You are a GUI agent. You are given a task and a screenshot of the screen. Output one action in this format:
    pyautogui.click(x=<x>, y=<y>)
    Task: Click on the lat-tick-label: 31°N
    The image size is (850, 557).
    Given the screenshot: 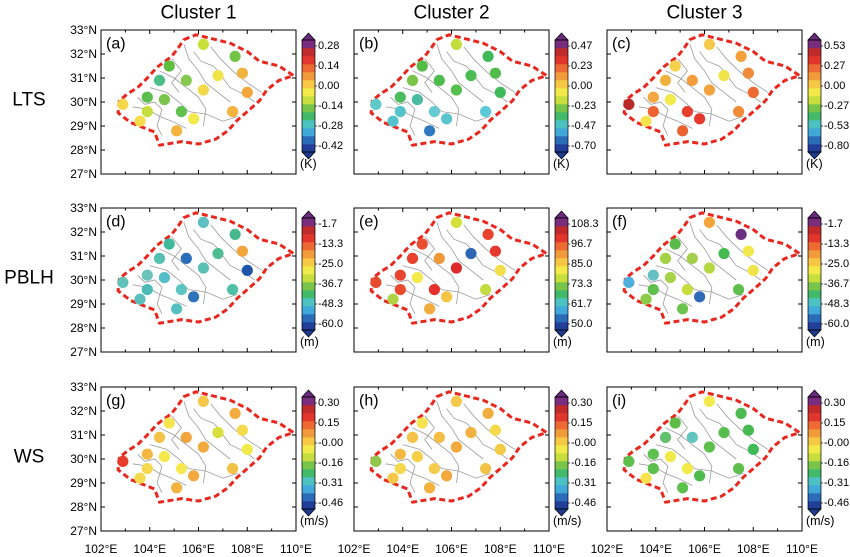 What is the action you would take?
    pyautogui.click(x=83, y=78)
    